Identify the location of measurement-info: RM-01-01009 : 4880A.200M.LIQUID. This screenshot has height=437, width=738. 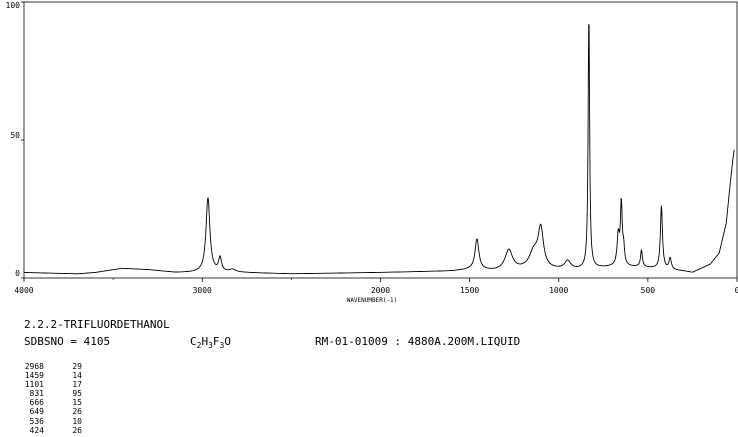
(418, 341).